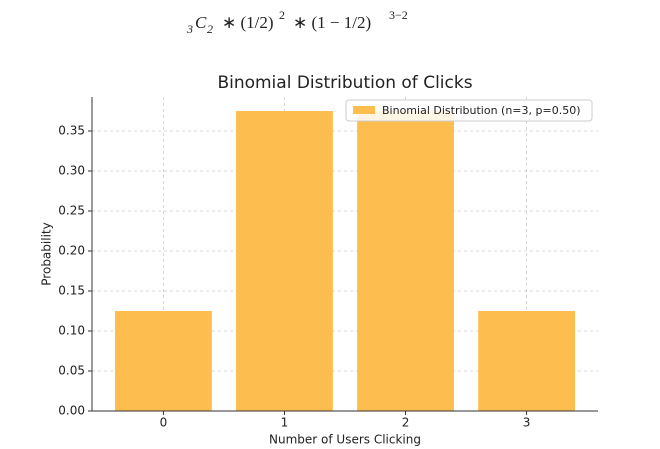 This screenshot has height=449, width=660. Describe the element at coordinates (481, 110) in the screenshot. I see `legend-label: Binomial Distribution (n=3, p=0.50)` at that location.